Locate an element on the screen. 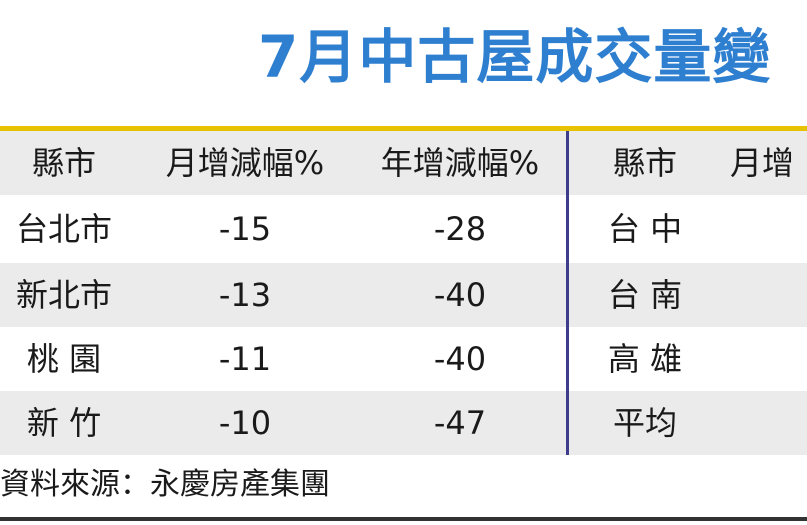  monthly-change-cell: -10 is located at coordinates (245, 423).